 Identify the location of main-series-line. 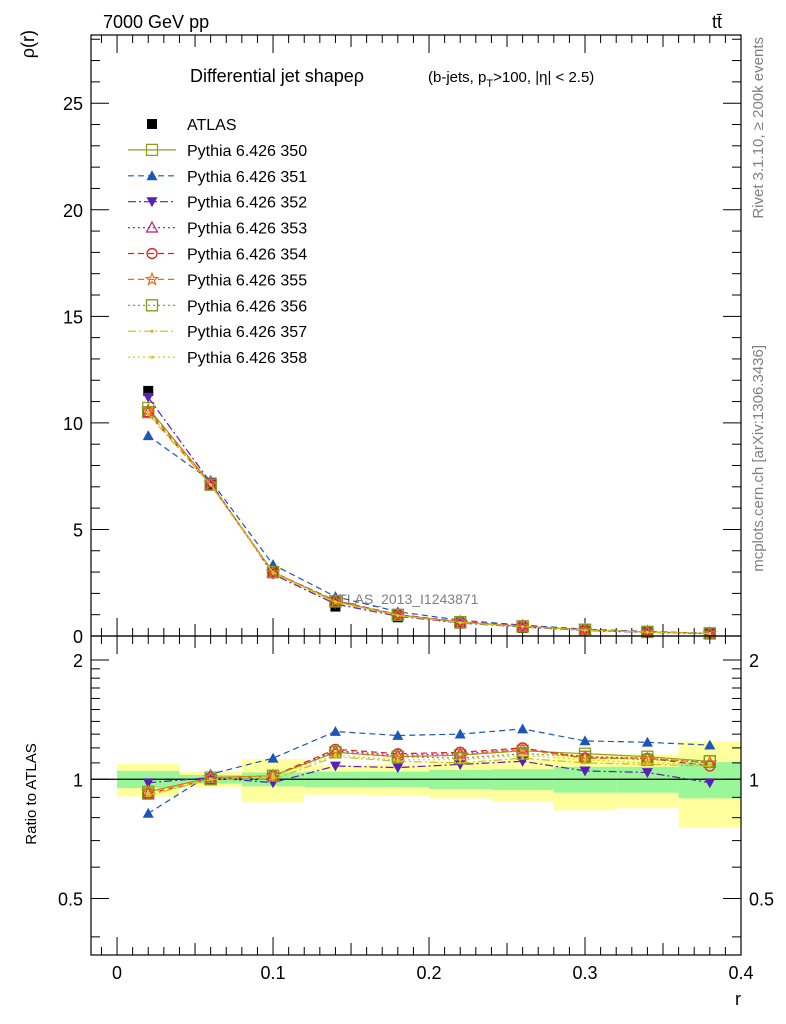
(428, 534).